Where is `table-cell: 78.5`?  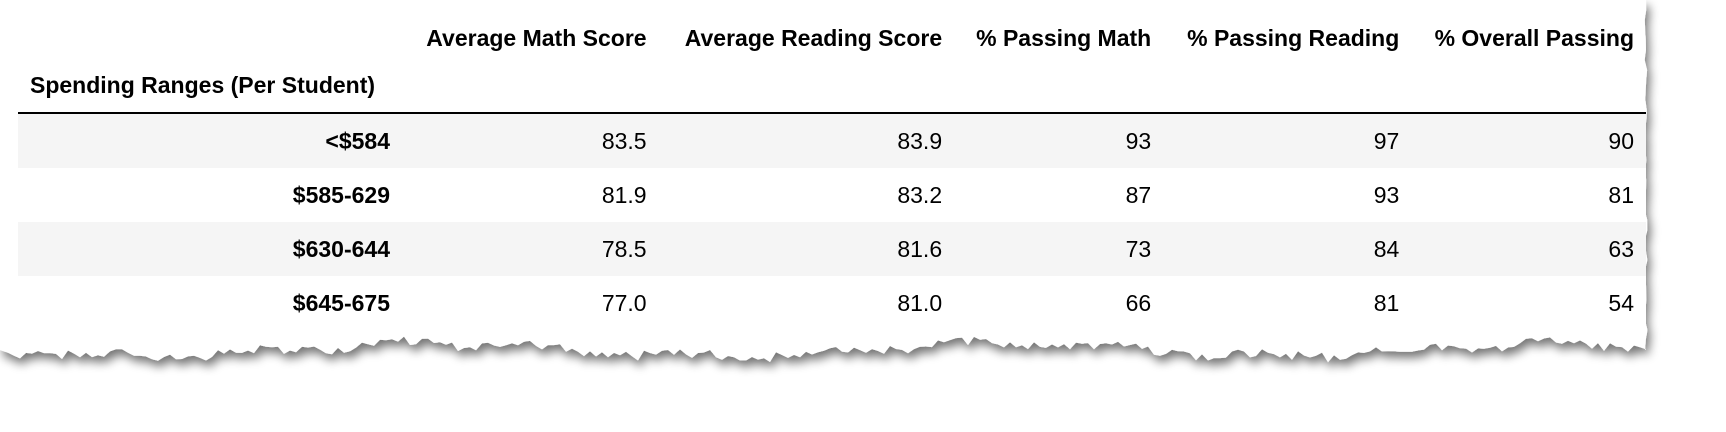
table-cell: 78.5 is located at coordinates (624, 248).